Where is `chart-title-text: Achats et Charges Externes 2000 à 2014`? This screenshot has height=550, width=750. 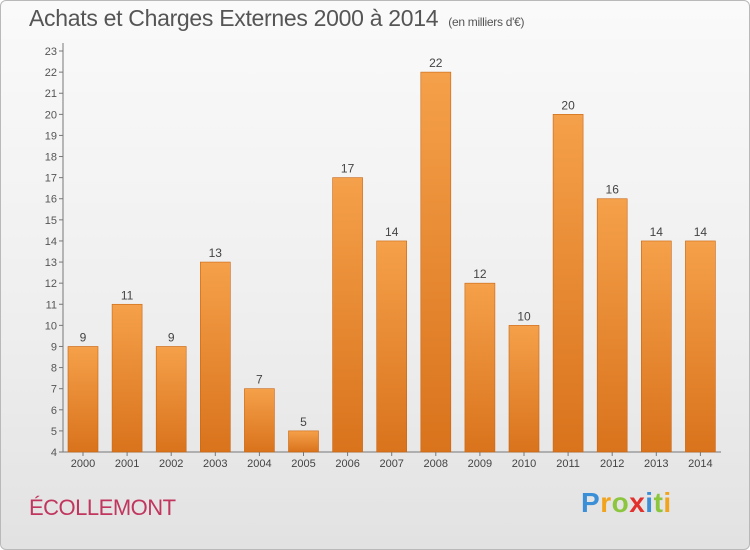 chart-title-text: Achats et Charges Externes 2000 à 2014 is located at coordinates (234, 18).